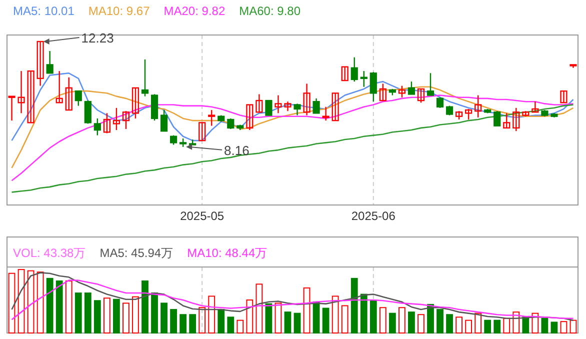 The width and height of the screenshot is (586, 339). Describe the element at coordinates (227, 253) in the screenshot. I see `text: MA10: 48.44万` at that location.